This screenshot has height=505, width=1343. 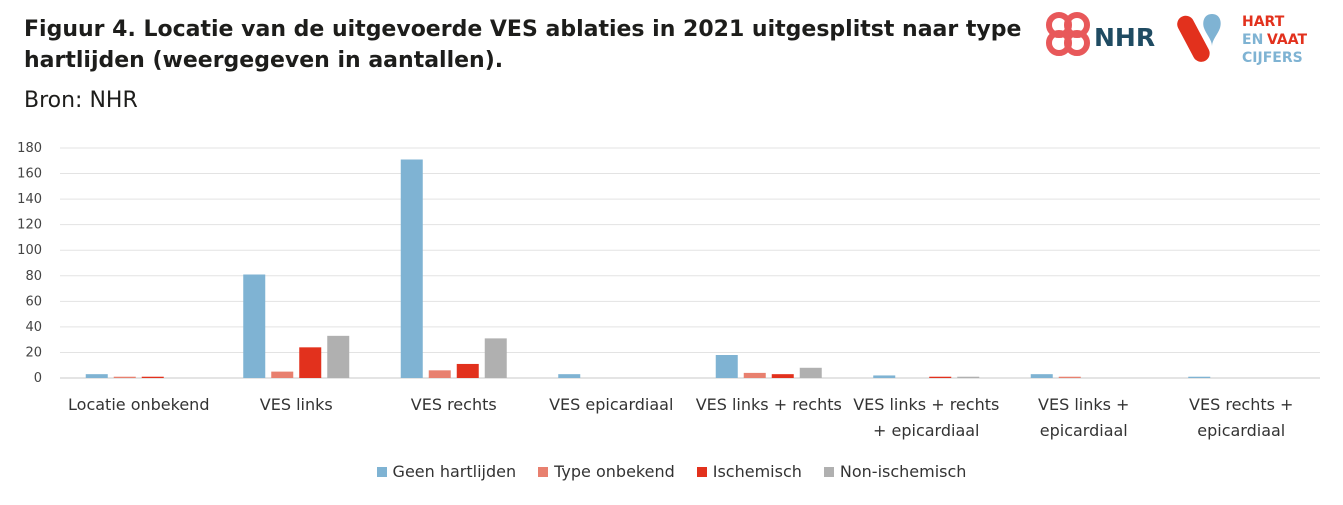 I want to click on hart-en-vaat-logo-icon: HART EN VAAT CIJFERS, so click(x=1242, y=40).